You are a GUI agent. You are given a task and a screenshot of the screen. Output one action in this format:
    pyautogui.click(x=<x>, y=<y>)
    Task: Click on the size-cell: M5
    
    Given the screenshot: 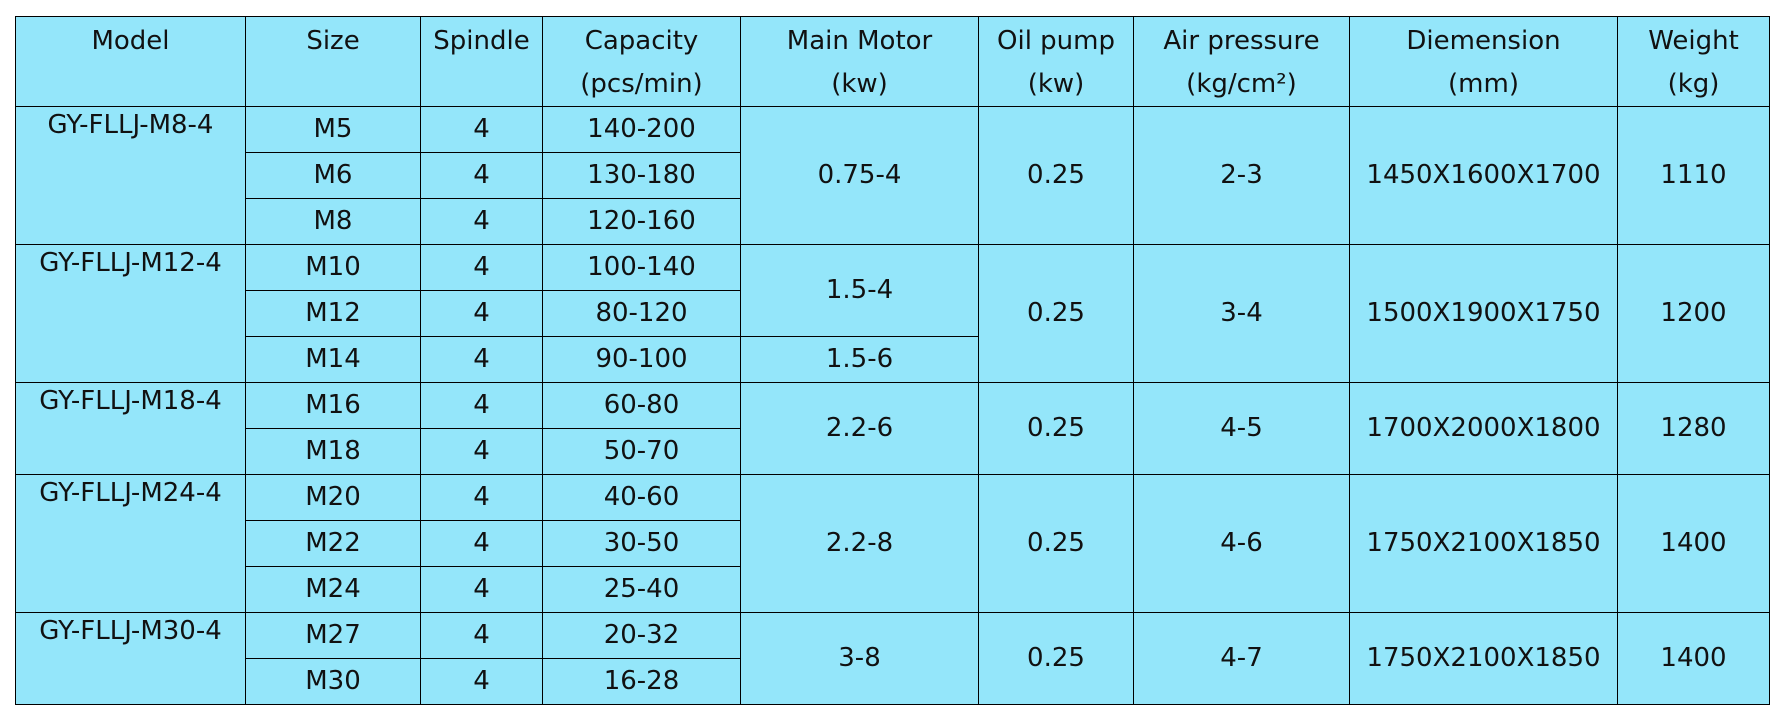 What is the action you would take?
    pyautogui.click(x=333, y=129)
    